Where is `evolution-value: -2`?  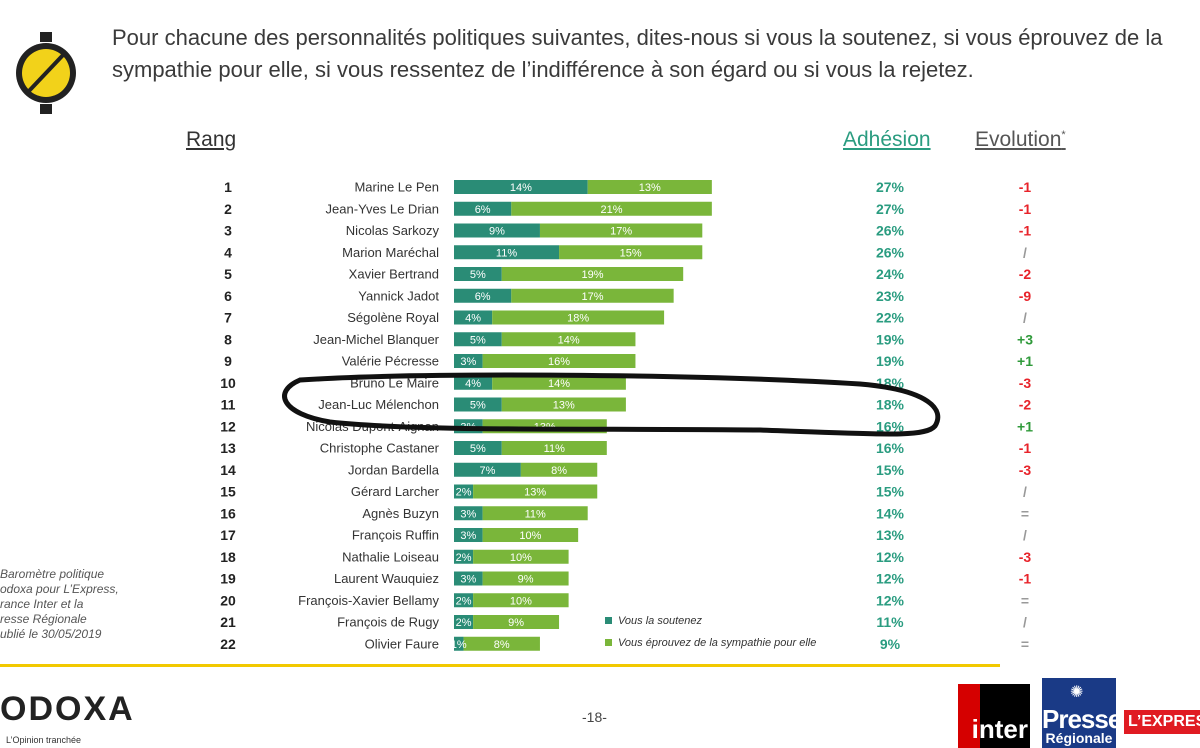
evolution-value: -2 is located at coordinates (1025, 274).